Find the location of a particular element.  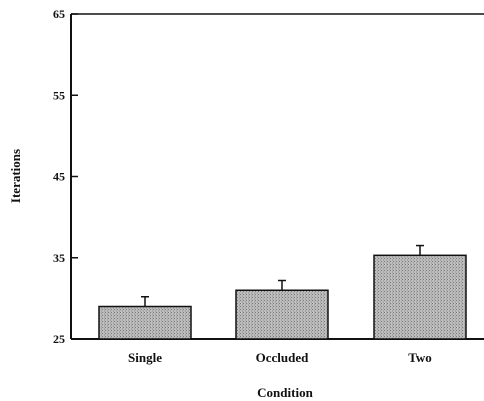

x-category-label: Two is located at coordinates (420, 357).